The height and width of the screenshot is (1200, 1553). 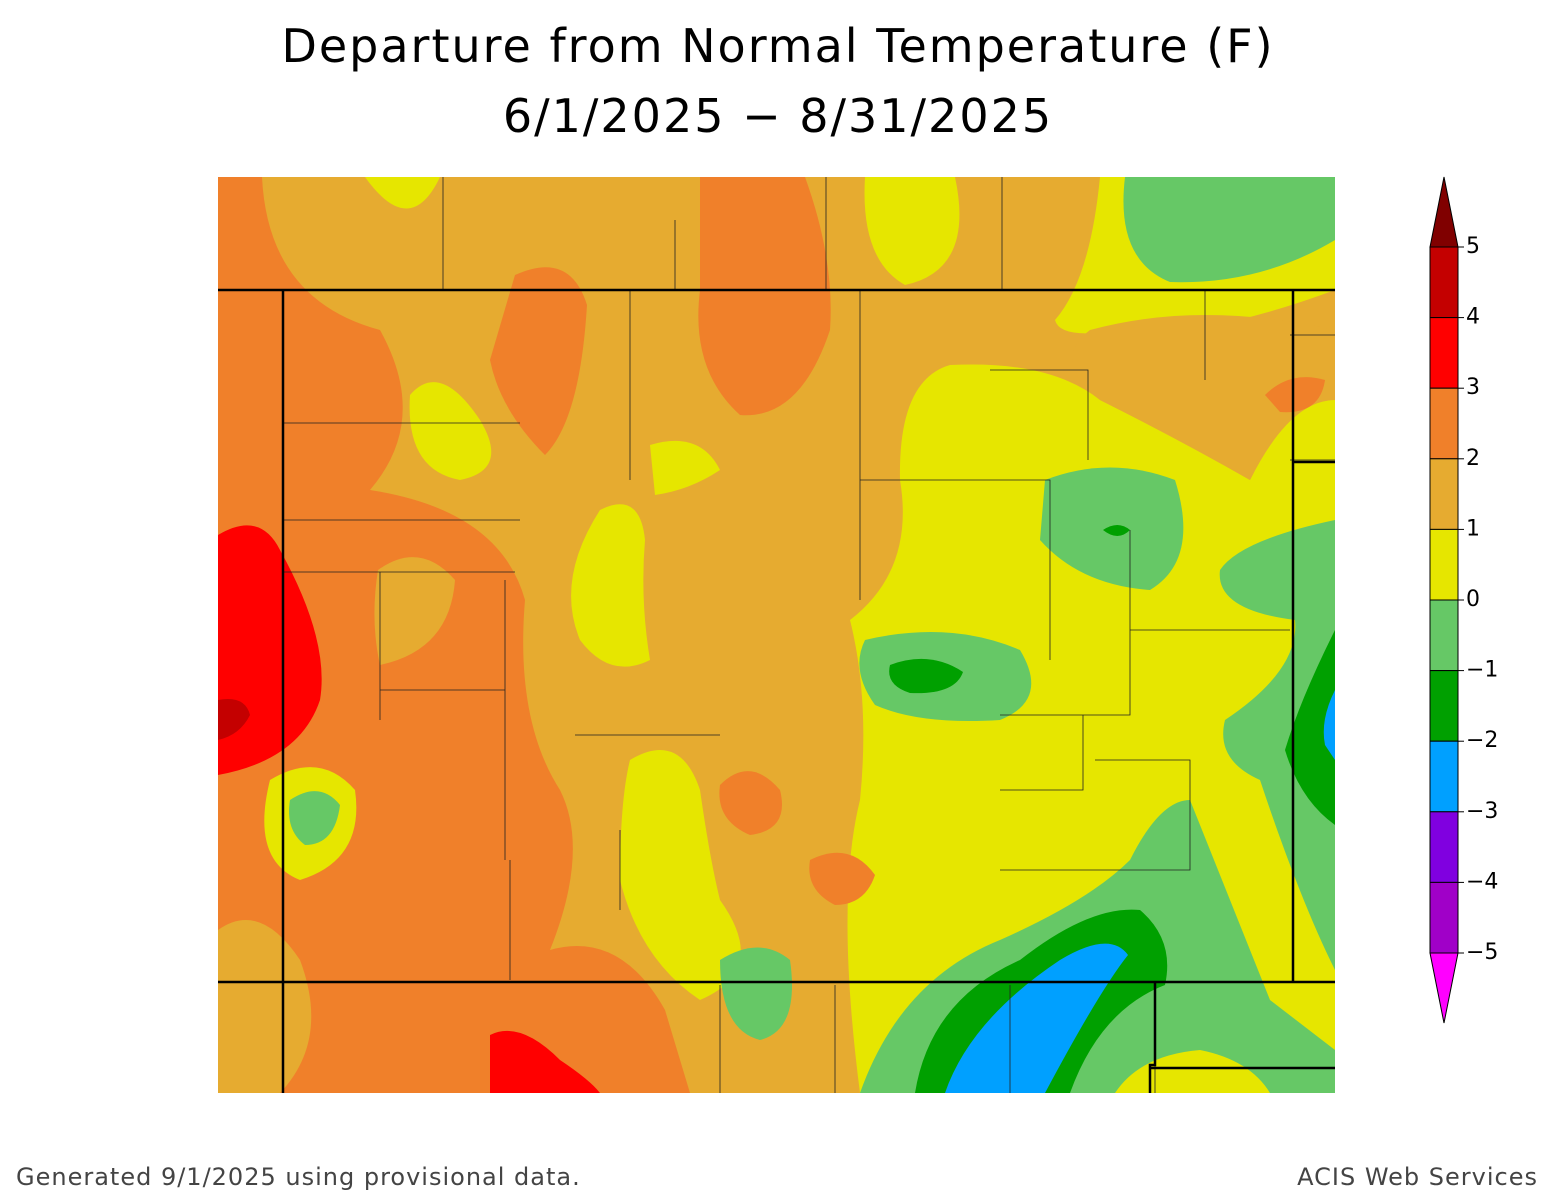 What do you see at coordinates (1473, 599) in the screenshot?
I see `legend-tick-label: 0` at bounding box center [1473, 599].